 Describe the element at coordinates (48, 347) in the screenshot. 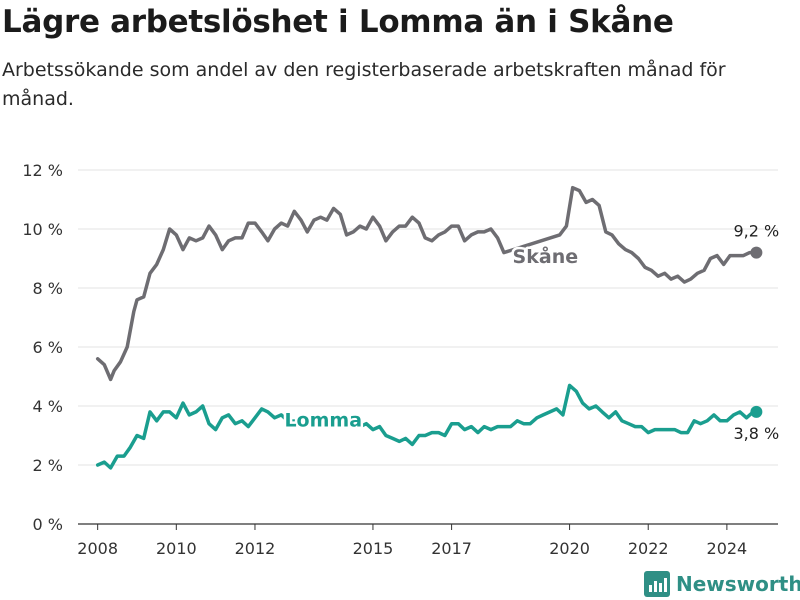

I see `y-tick-label: 6 %` at that location.